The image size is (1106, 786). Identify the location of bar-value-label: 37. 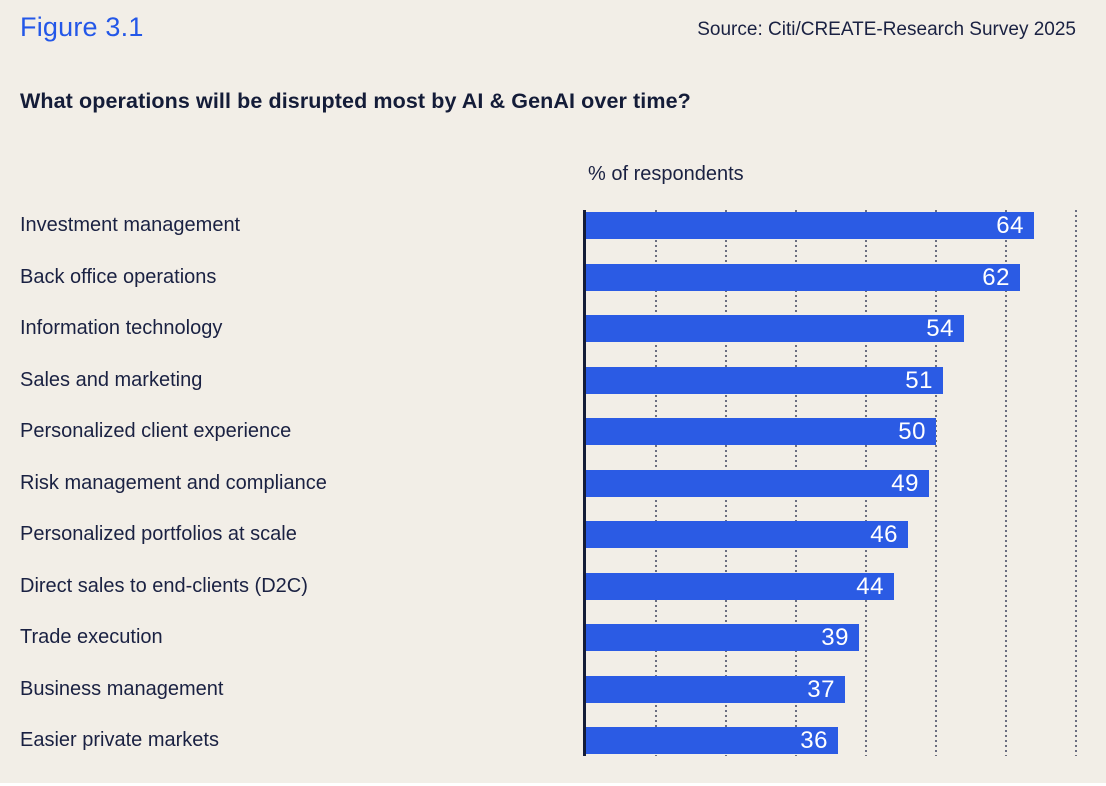
(821, 689).